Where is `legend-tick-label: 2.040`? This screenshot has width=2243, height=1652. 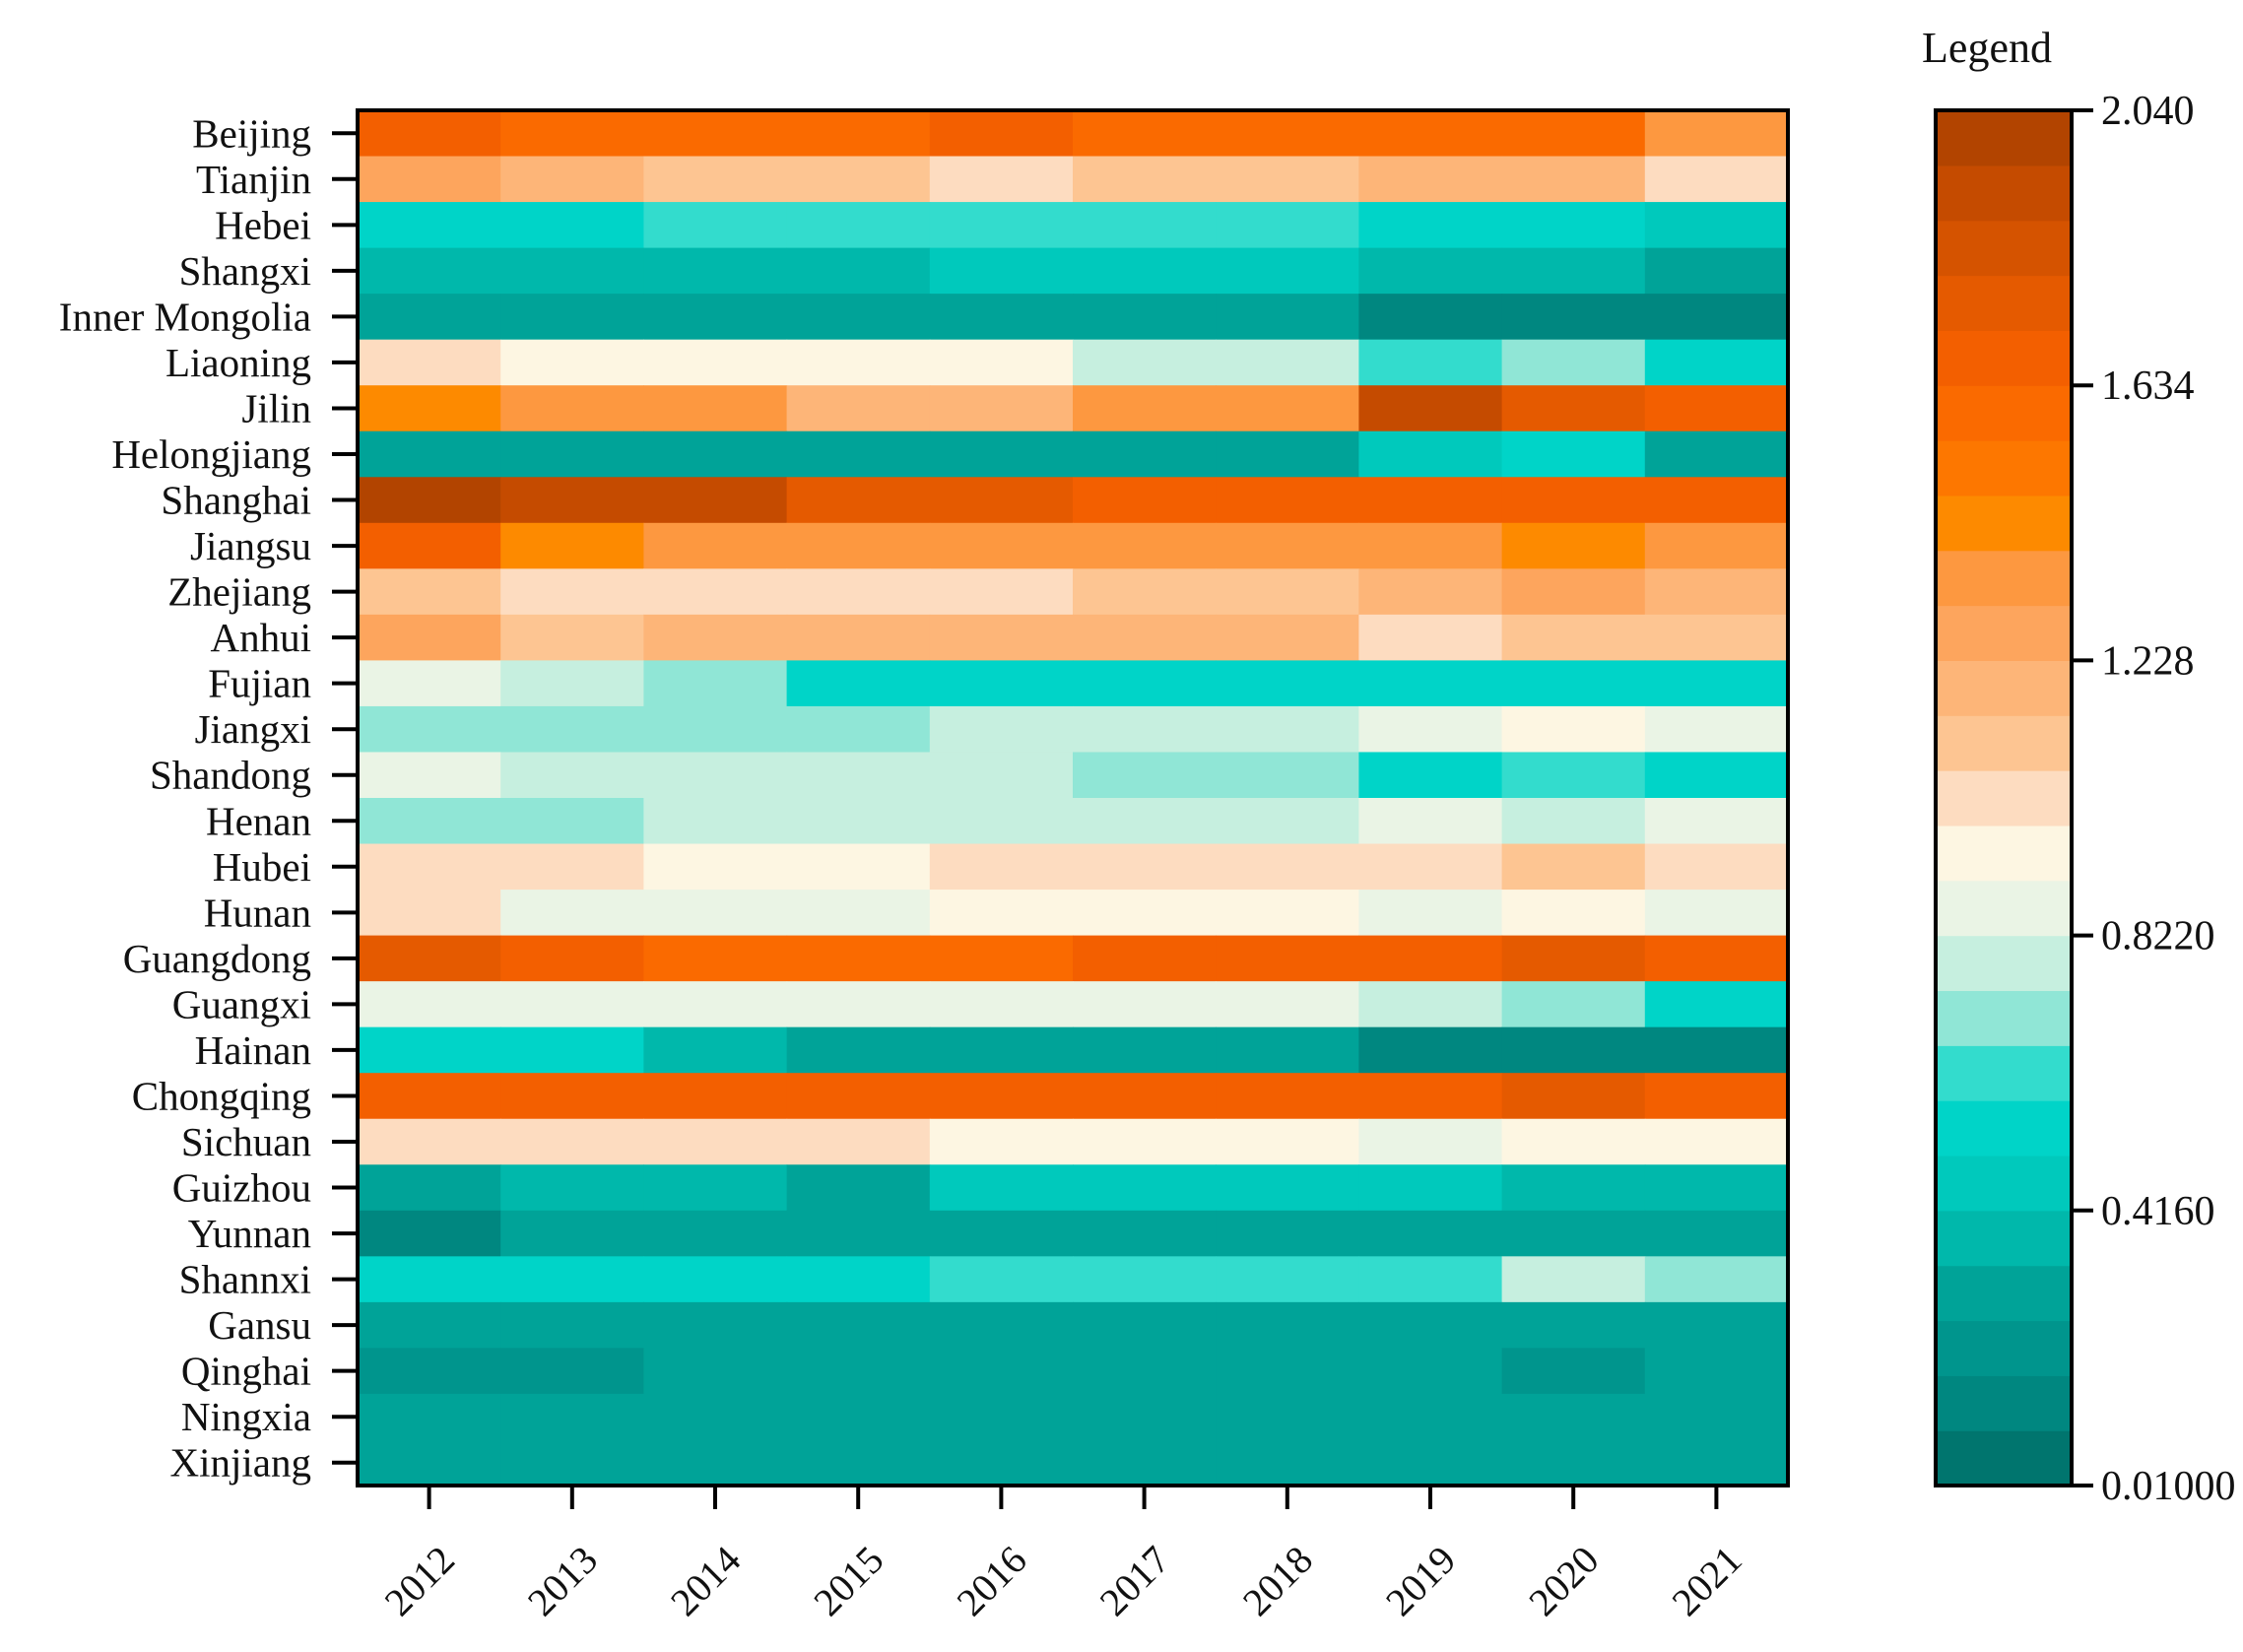 legend-tick-label: 2.040 is located at coordinates (2148, 112).